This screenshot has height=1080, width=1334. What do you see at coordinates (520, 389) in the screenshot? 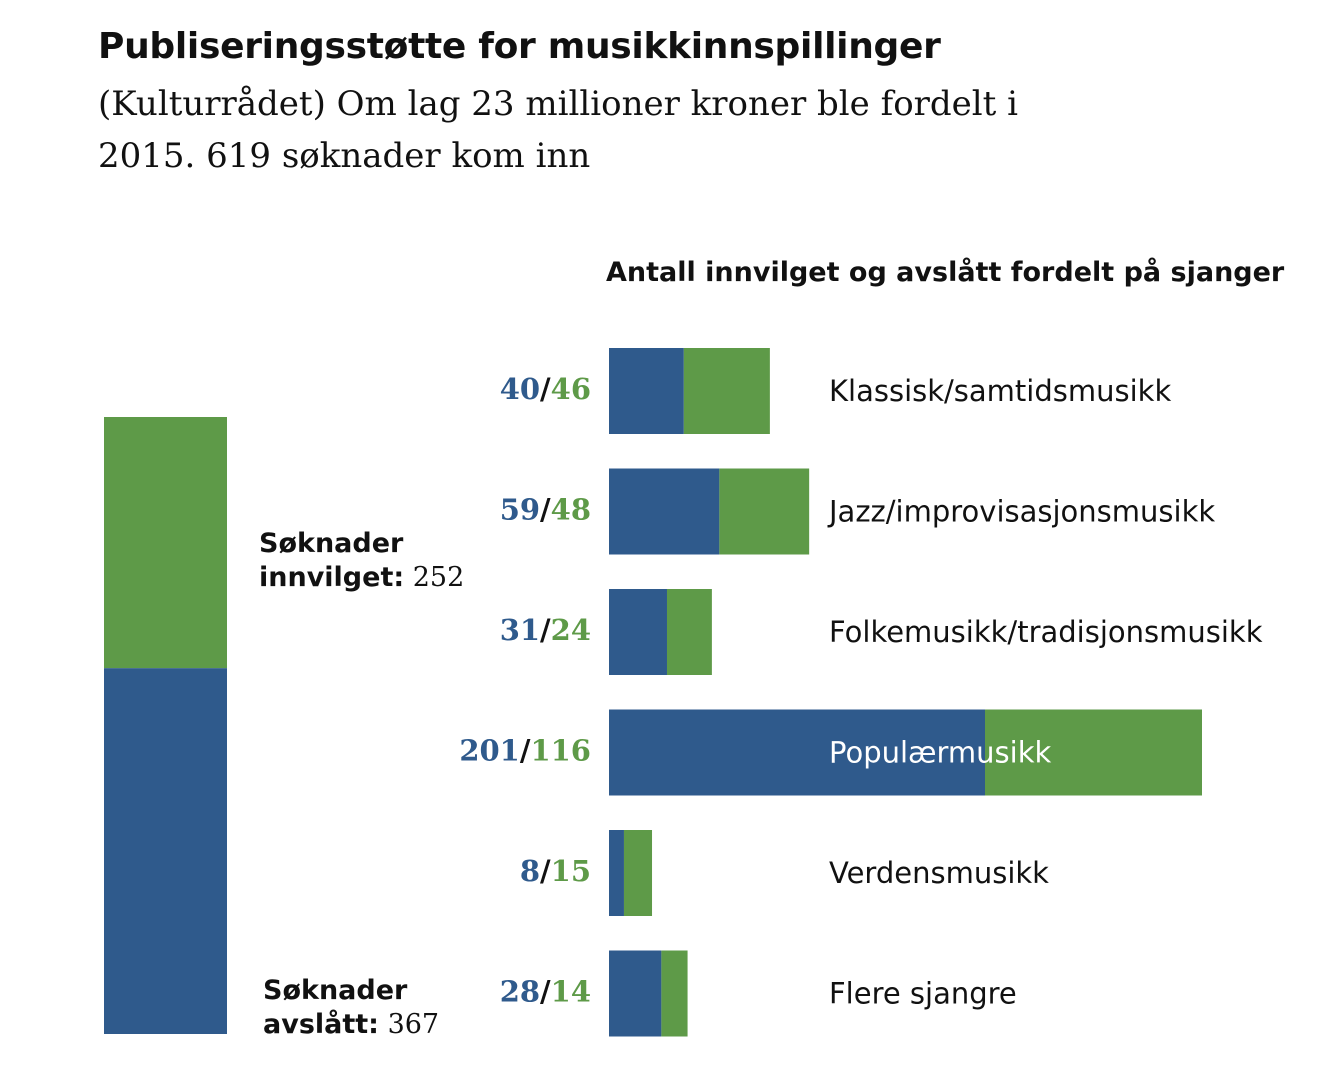
I see `count-innvilget-0: 40` at bounding box center [520, 389].